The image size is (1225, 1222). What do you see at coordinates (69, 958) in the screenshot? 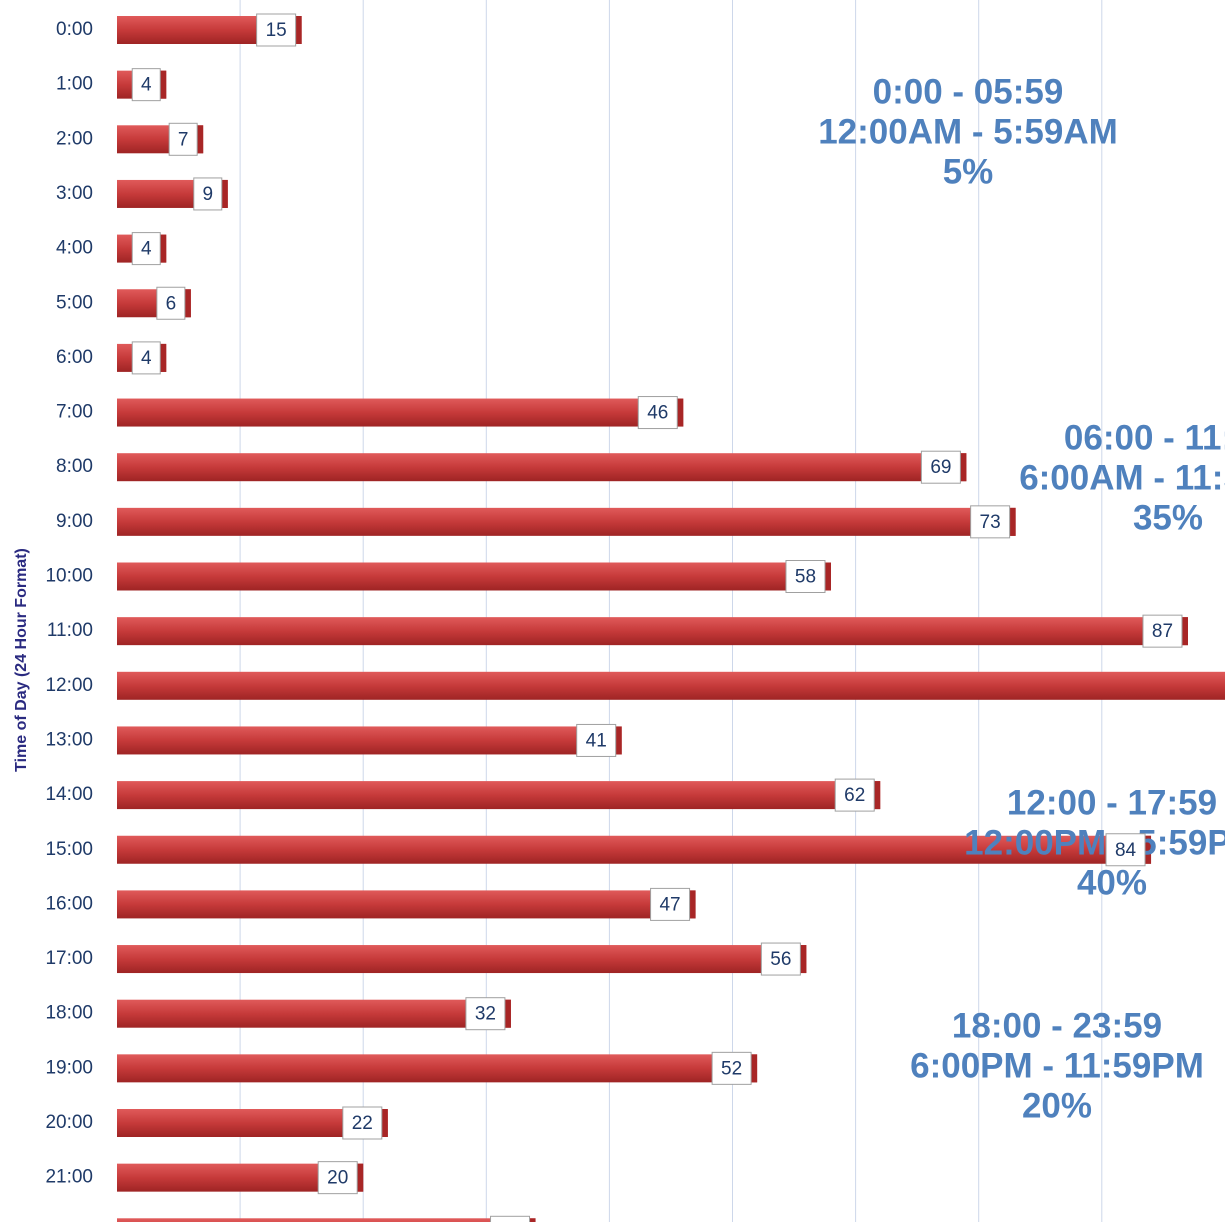
I see `y-tick-label: 17:00` at bounding box center [69, 958].